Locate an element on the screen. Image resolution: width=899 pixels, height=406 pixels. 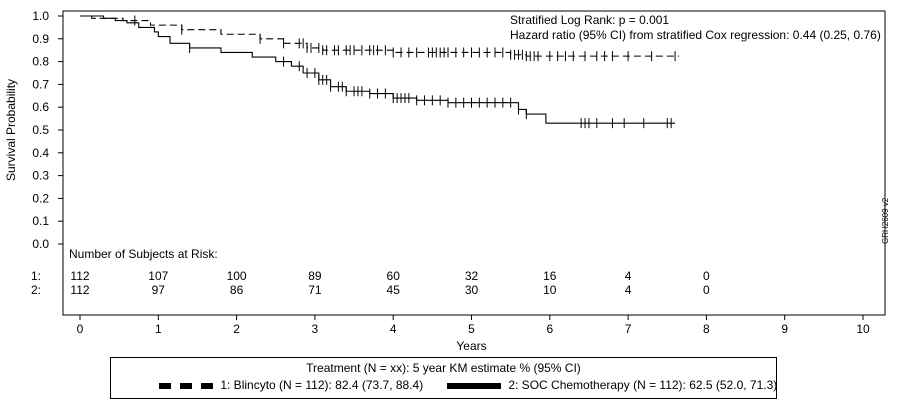
risk-count: 16 is located at coordinates (550, 276).